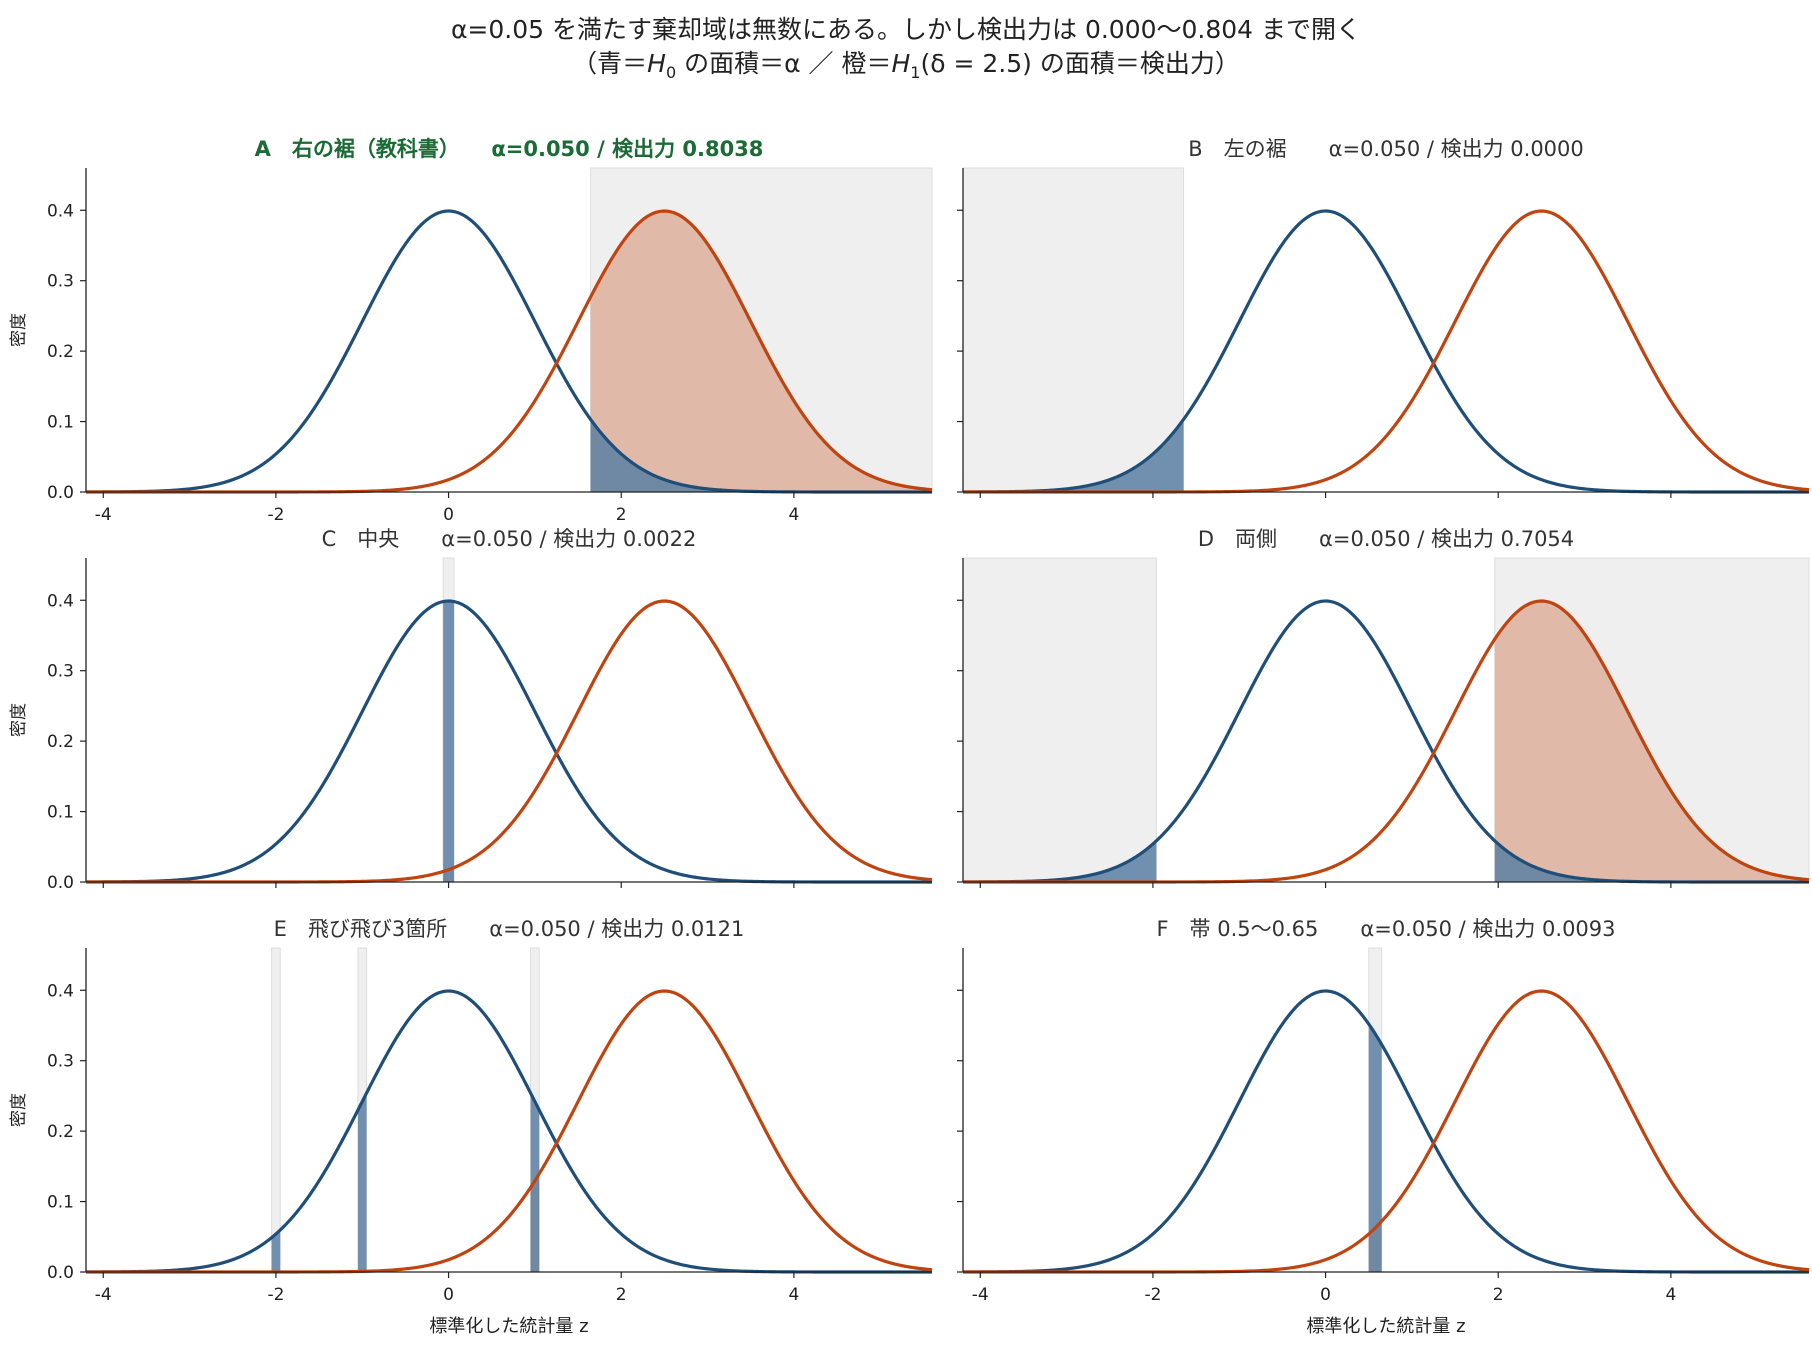 The width and height of the screenshot is (1812, 1348). Describe the element at coordinates (656, 63) in the screenshot. I see `title-h0: H` at that location.